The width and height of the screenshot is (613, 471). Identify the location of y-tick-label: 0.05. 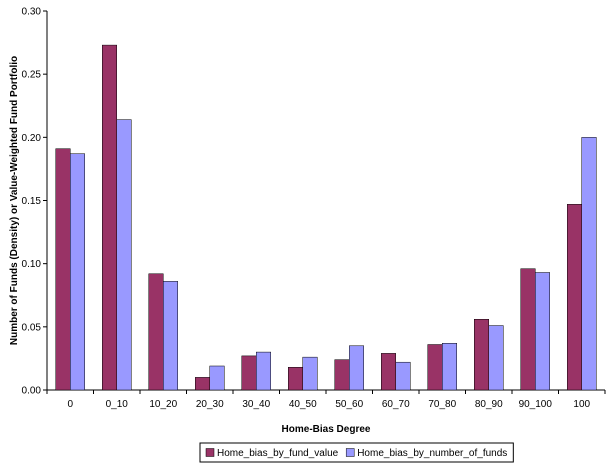
(32, 327).